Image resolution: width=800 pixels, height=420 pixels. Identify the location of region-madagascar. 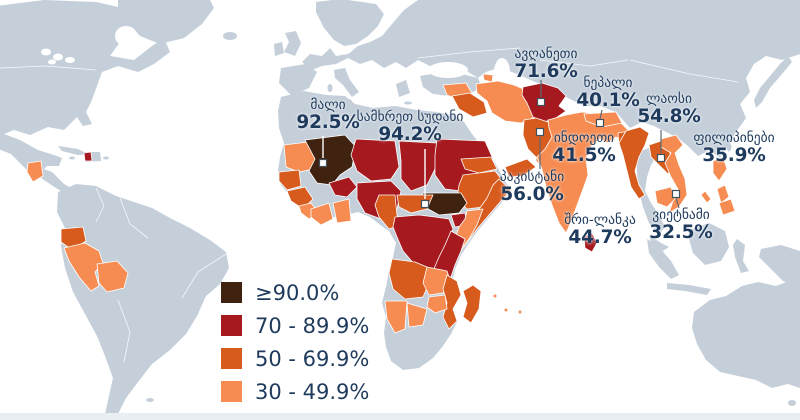
(472, 304).